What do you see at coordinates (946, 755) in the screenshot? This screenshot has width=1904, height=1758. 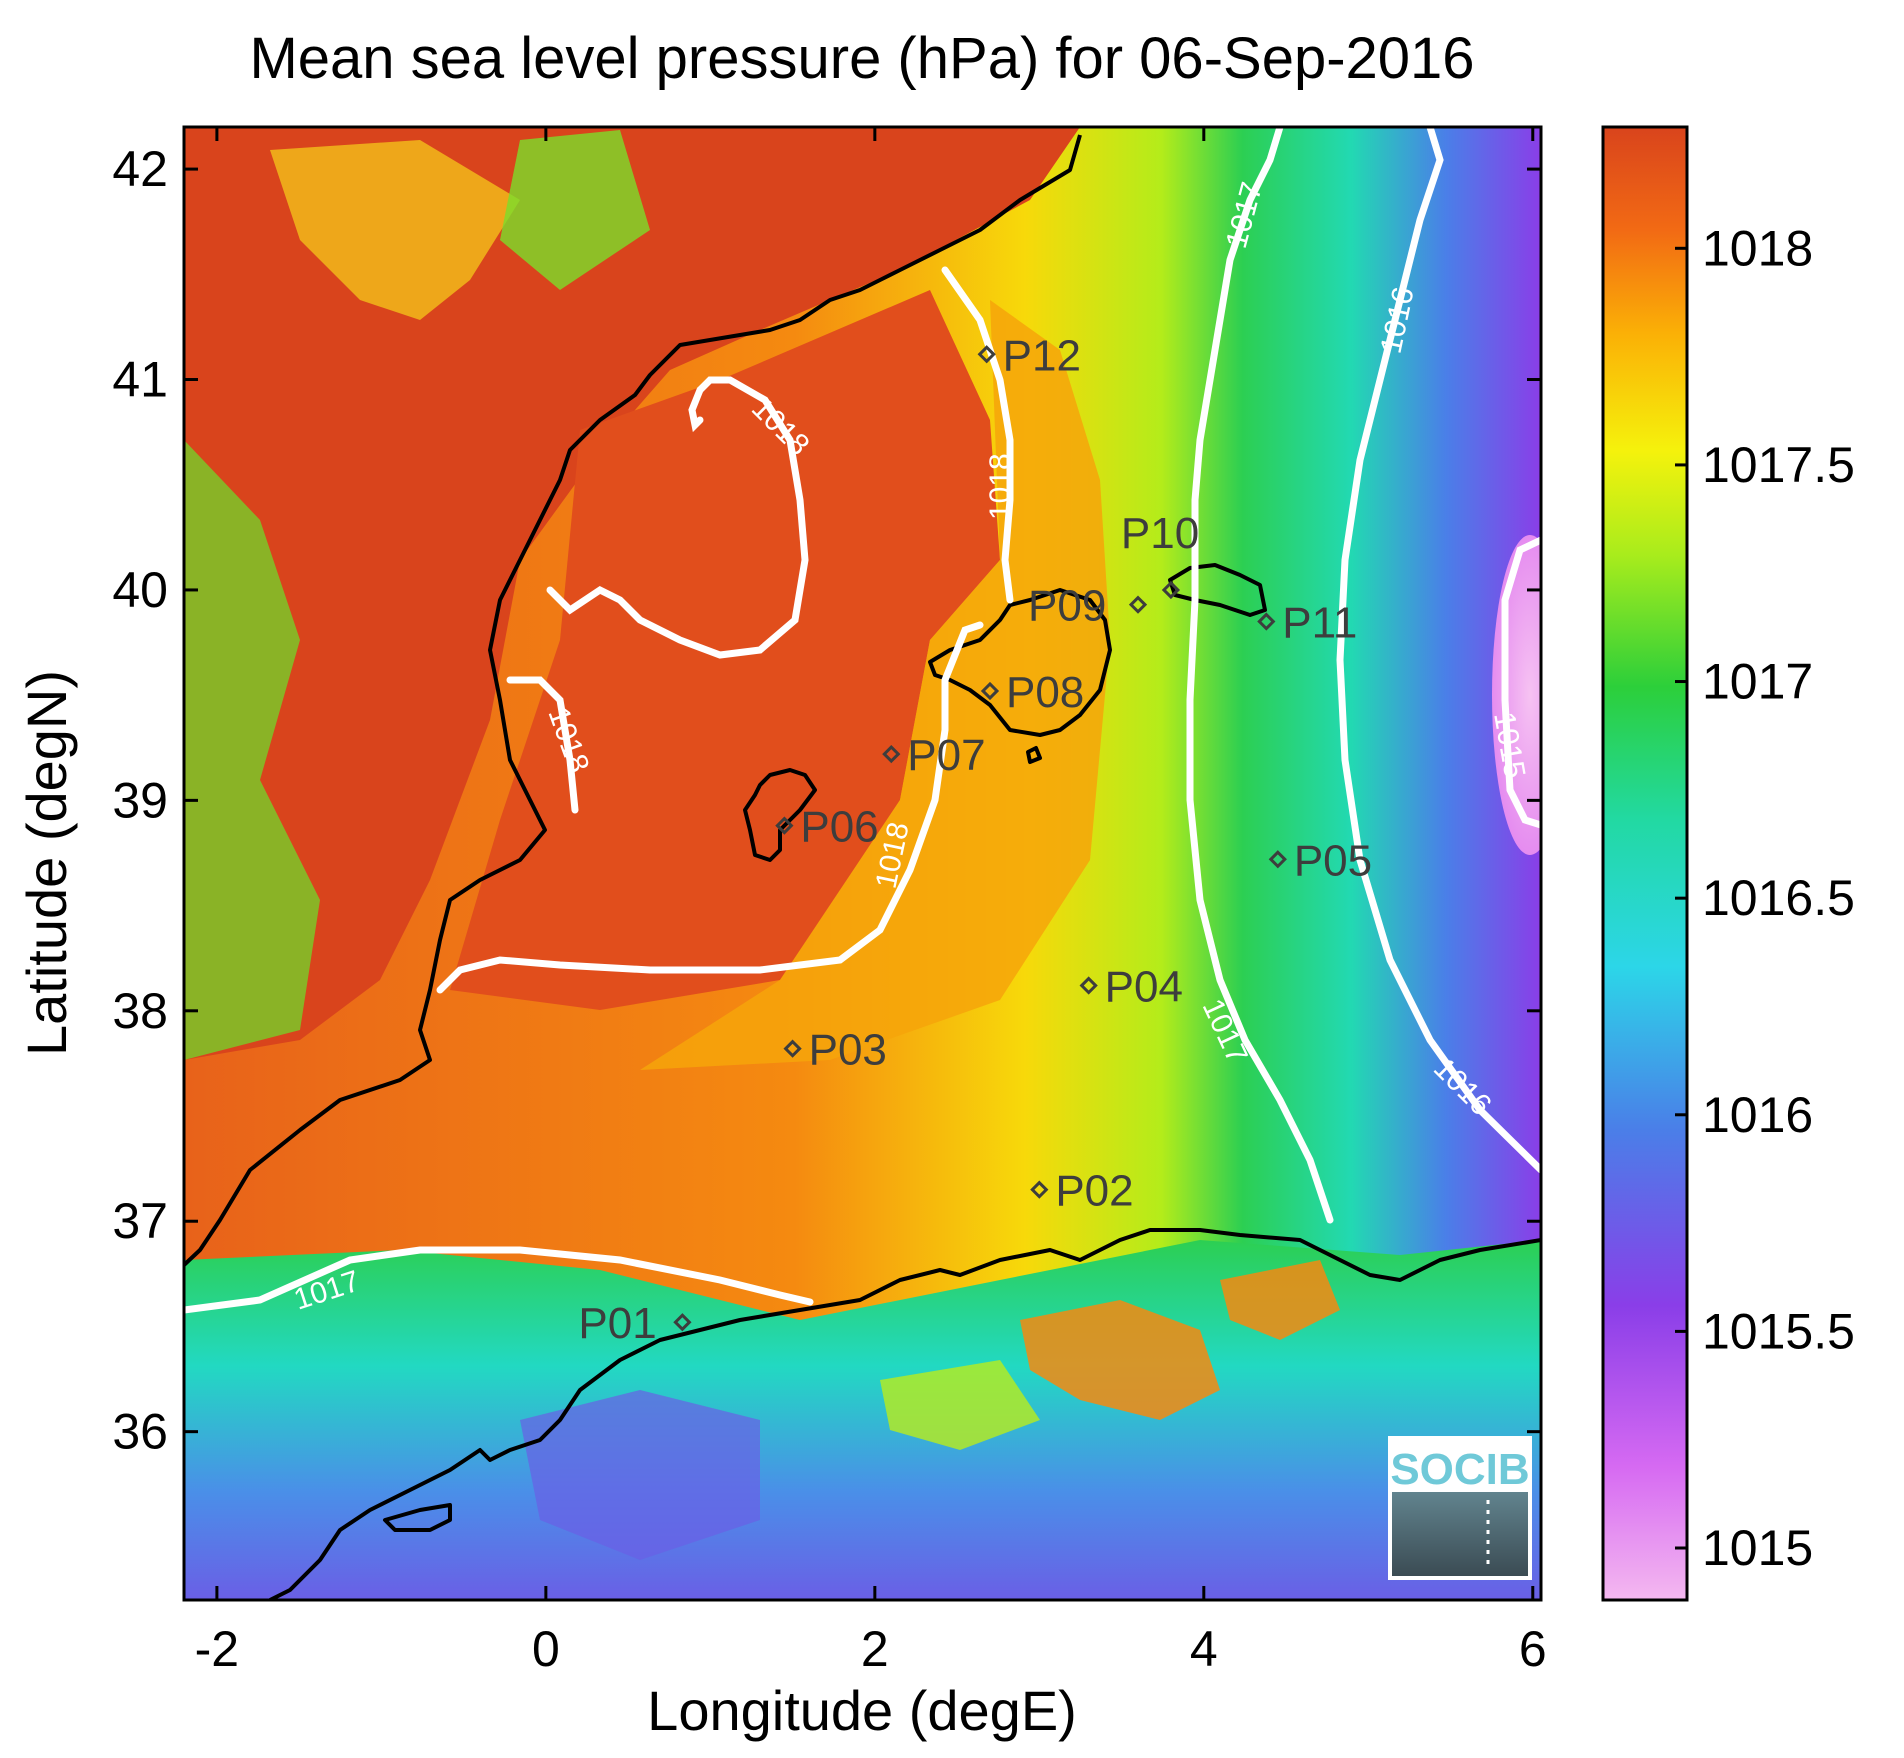 I see `station-label: P07` at bounding box center [946, 755].